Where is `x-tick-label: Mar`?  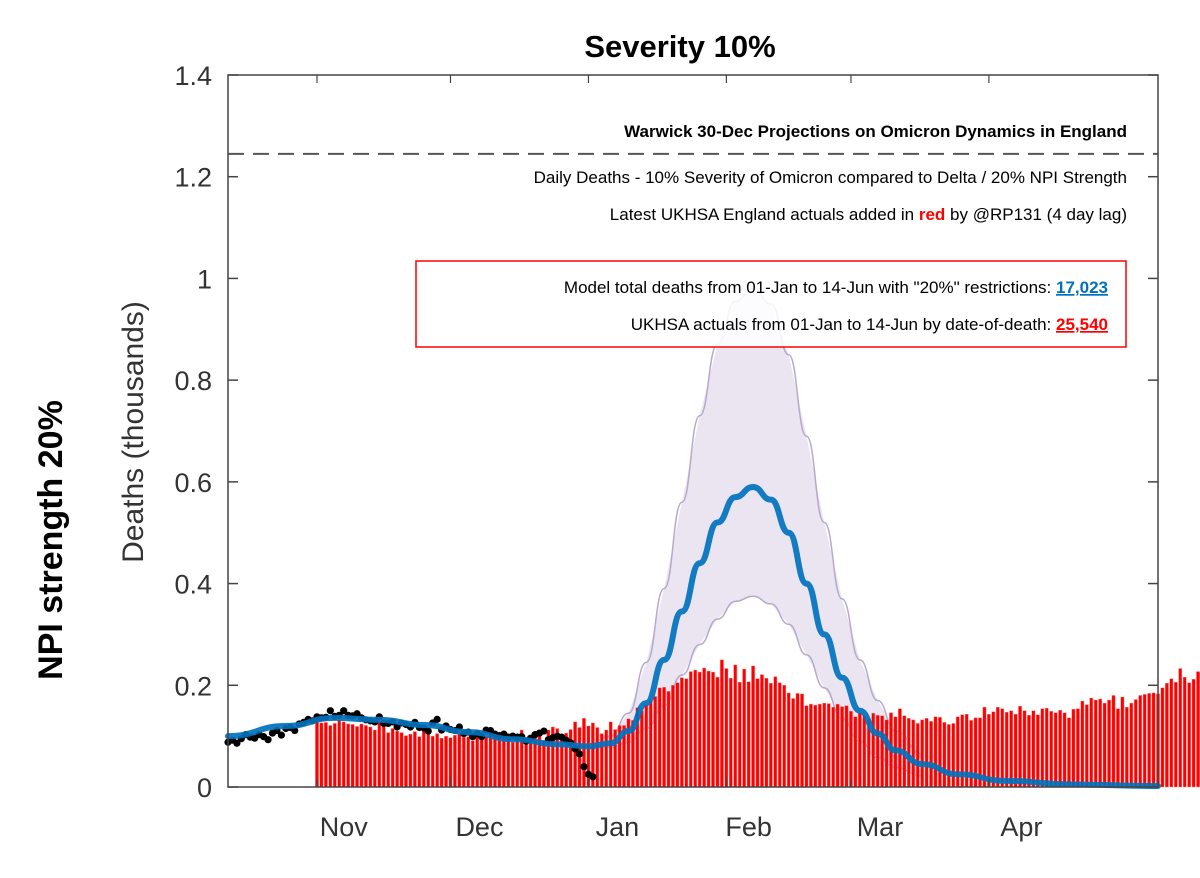 x-tick-label: Mar is located at coordinates (880, 827).